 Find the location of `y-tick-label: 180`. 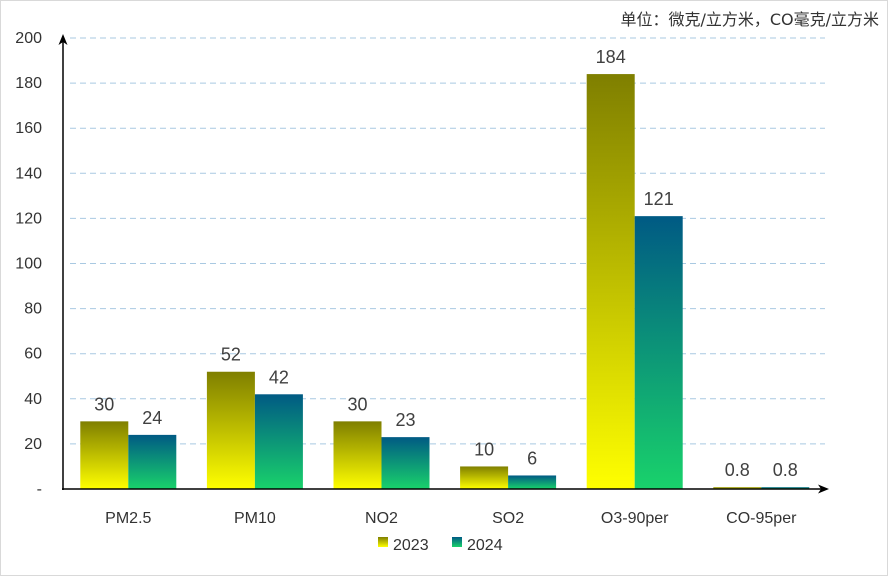

y-tick-label: 180 is located at coordinates (28, 83).